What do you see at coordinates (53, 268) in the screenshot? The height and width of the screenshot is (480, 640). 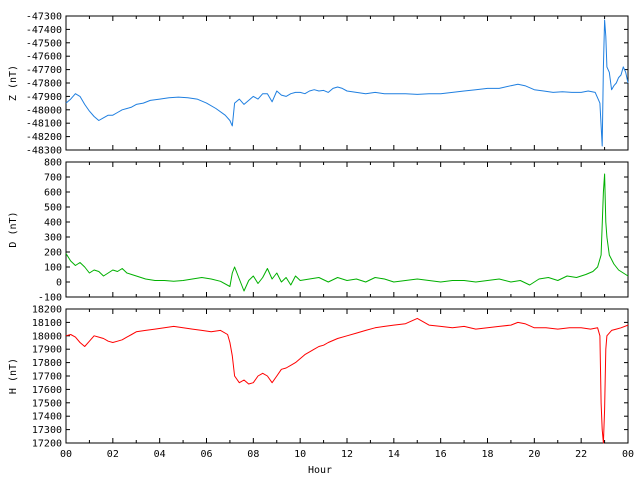 I see `y-tick-label: 100` at bounding box center [53, 268].